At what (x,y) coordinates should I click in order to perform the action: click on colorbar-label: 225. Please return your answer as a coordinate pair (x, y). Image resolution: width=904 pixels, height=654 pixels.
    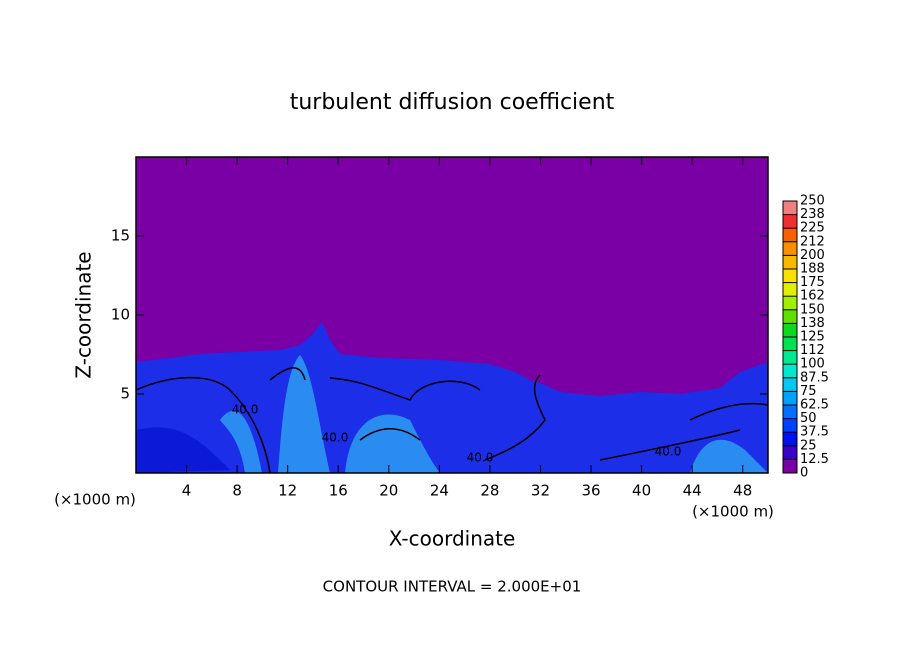
    Looking at the image, I should click on (812, 228).